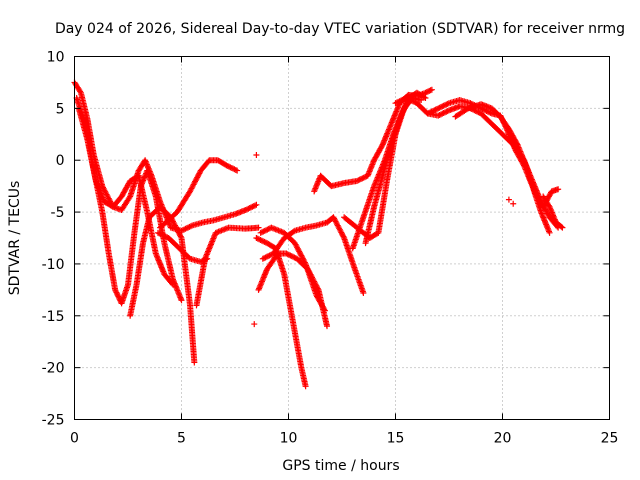 This screenshot has height=480, width=640. What do you see at coordinates (60, 161) in the screenshot?
I see `y-tick-label: 0` at bounding box center [60, 161].